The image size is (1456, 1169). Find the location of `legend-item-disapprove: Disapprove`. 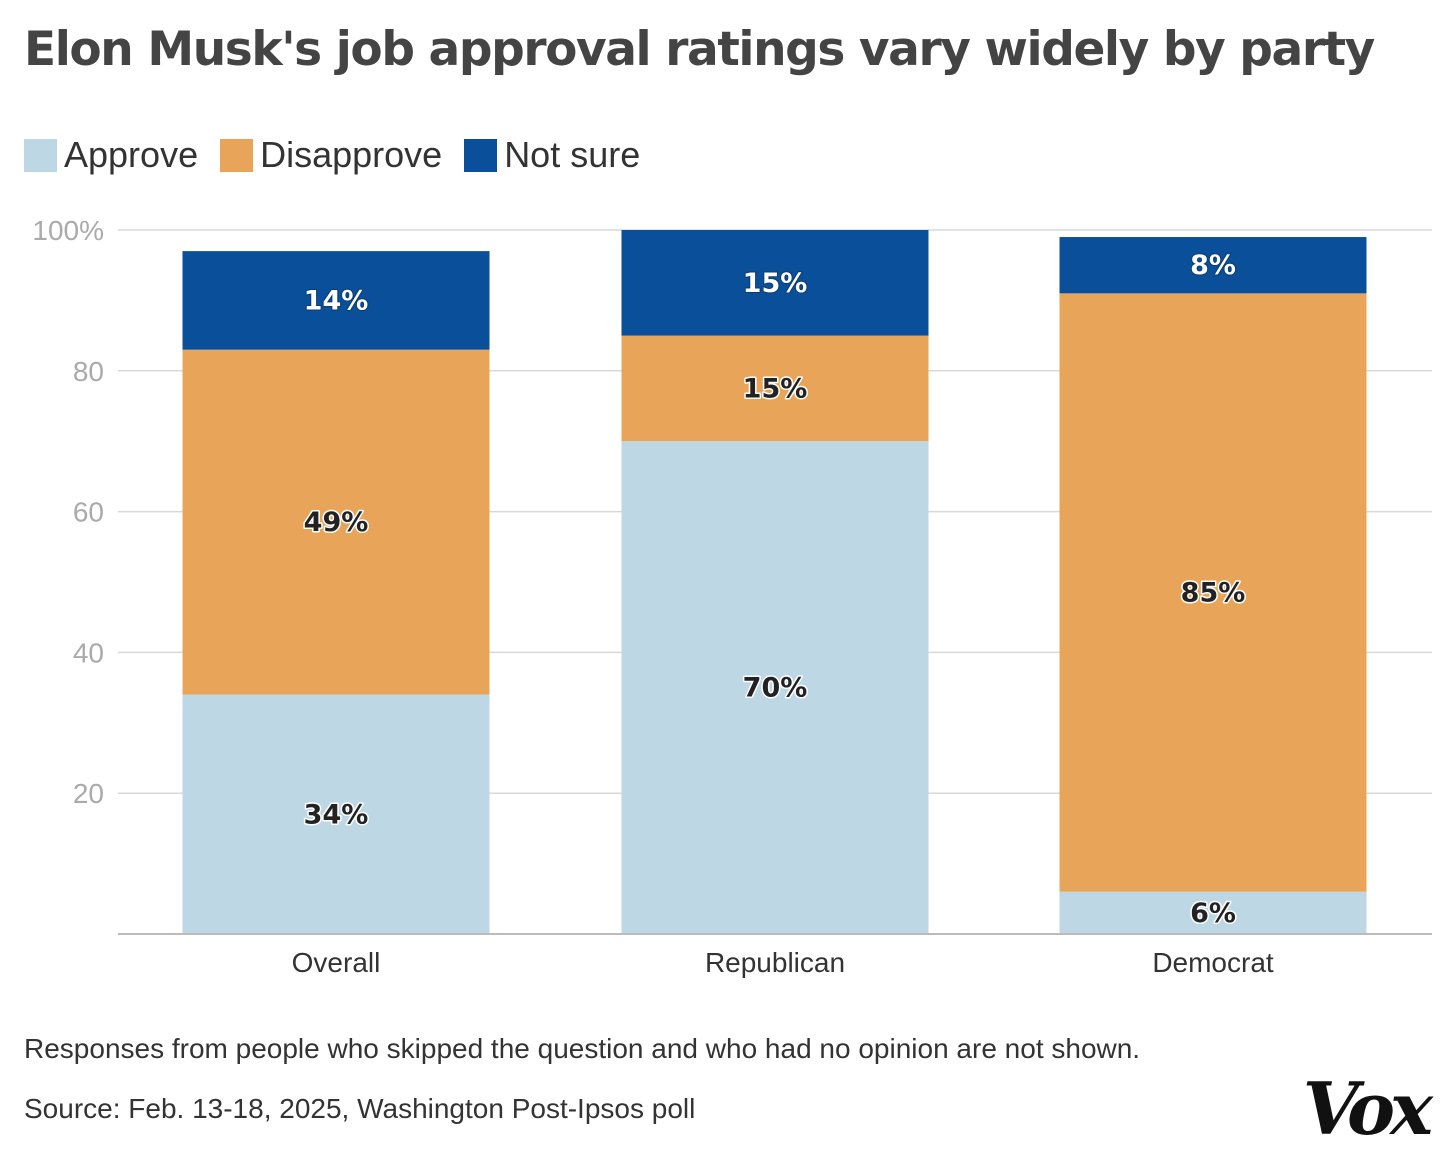

legend-item-disapprove: Disapprove is located at coordinates (331, 155).